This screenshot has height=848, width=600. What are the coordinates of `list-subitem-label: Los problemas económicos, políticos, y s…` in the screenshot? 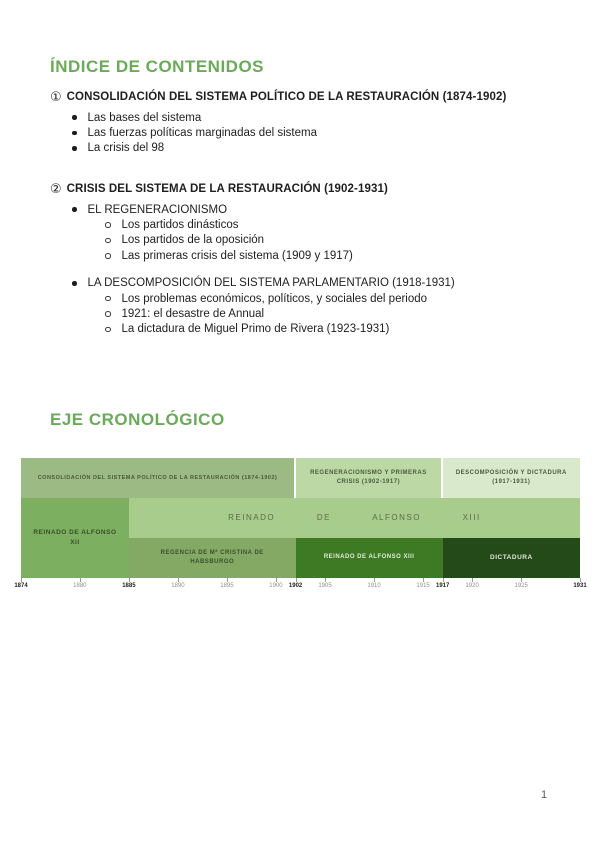 It's located at (274, 298).